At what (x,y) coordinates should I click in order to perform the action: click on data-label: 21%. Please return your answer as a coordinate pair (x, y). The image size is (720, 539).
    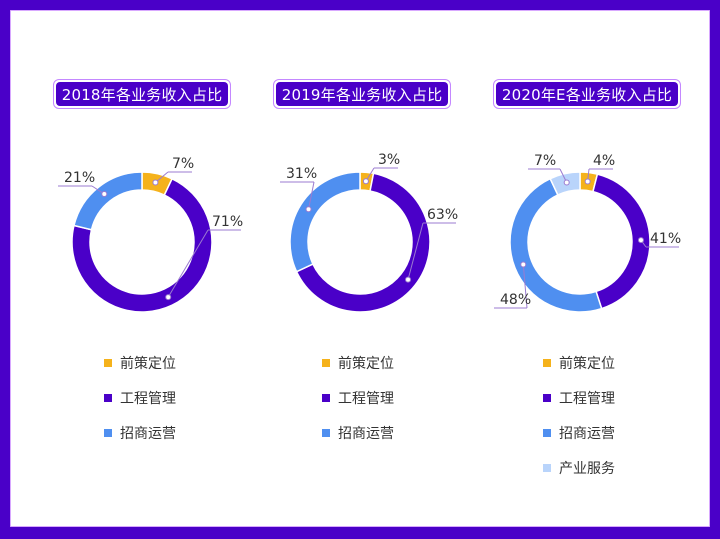
    Looking at the image, I should click on (79, 178).